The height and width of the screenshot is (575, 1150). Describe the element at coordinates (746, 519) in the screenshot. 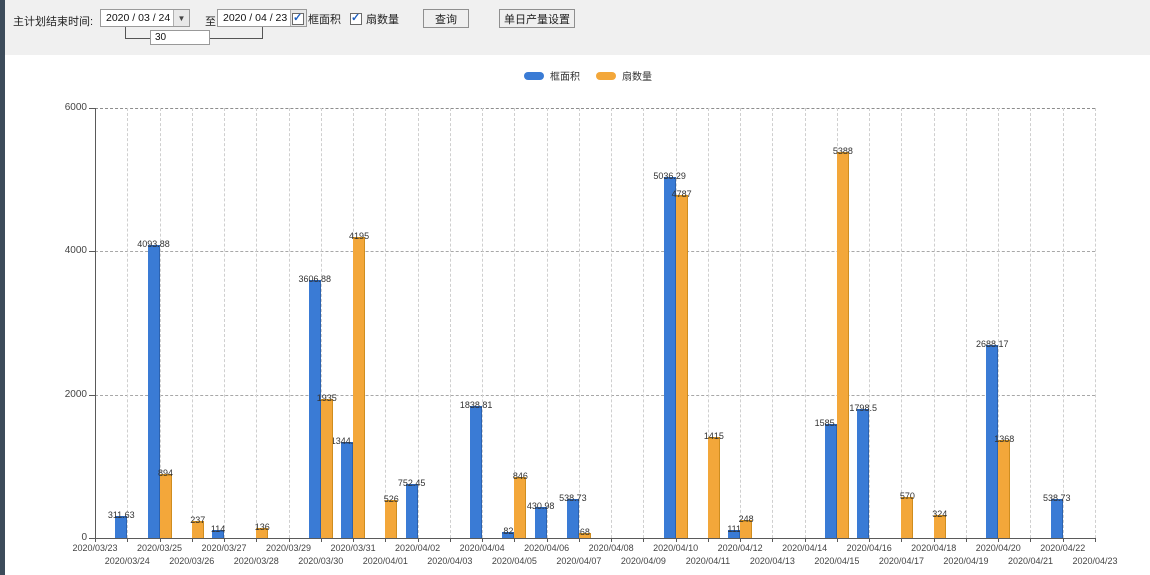

I see `bar-value-label: 248` at that location.